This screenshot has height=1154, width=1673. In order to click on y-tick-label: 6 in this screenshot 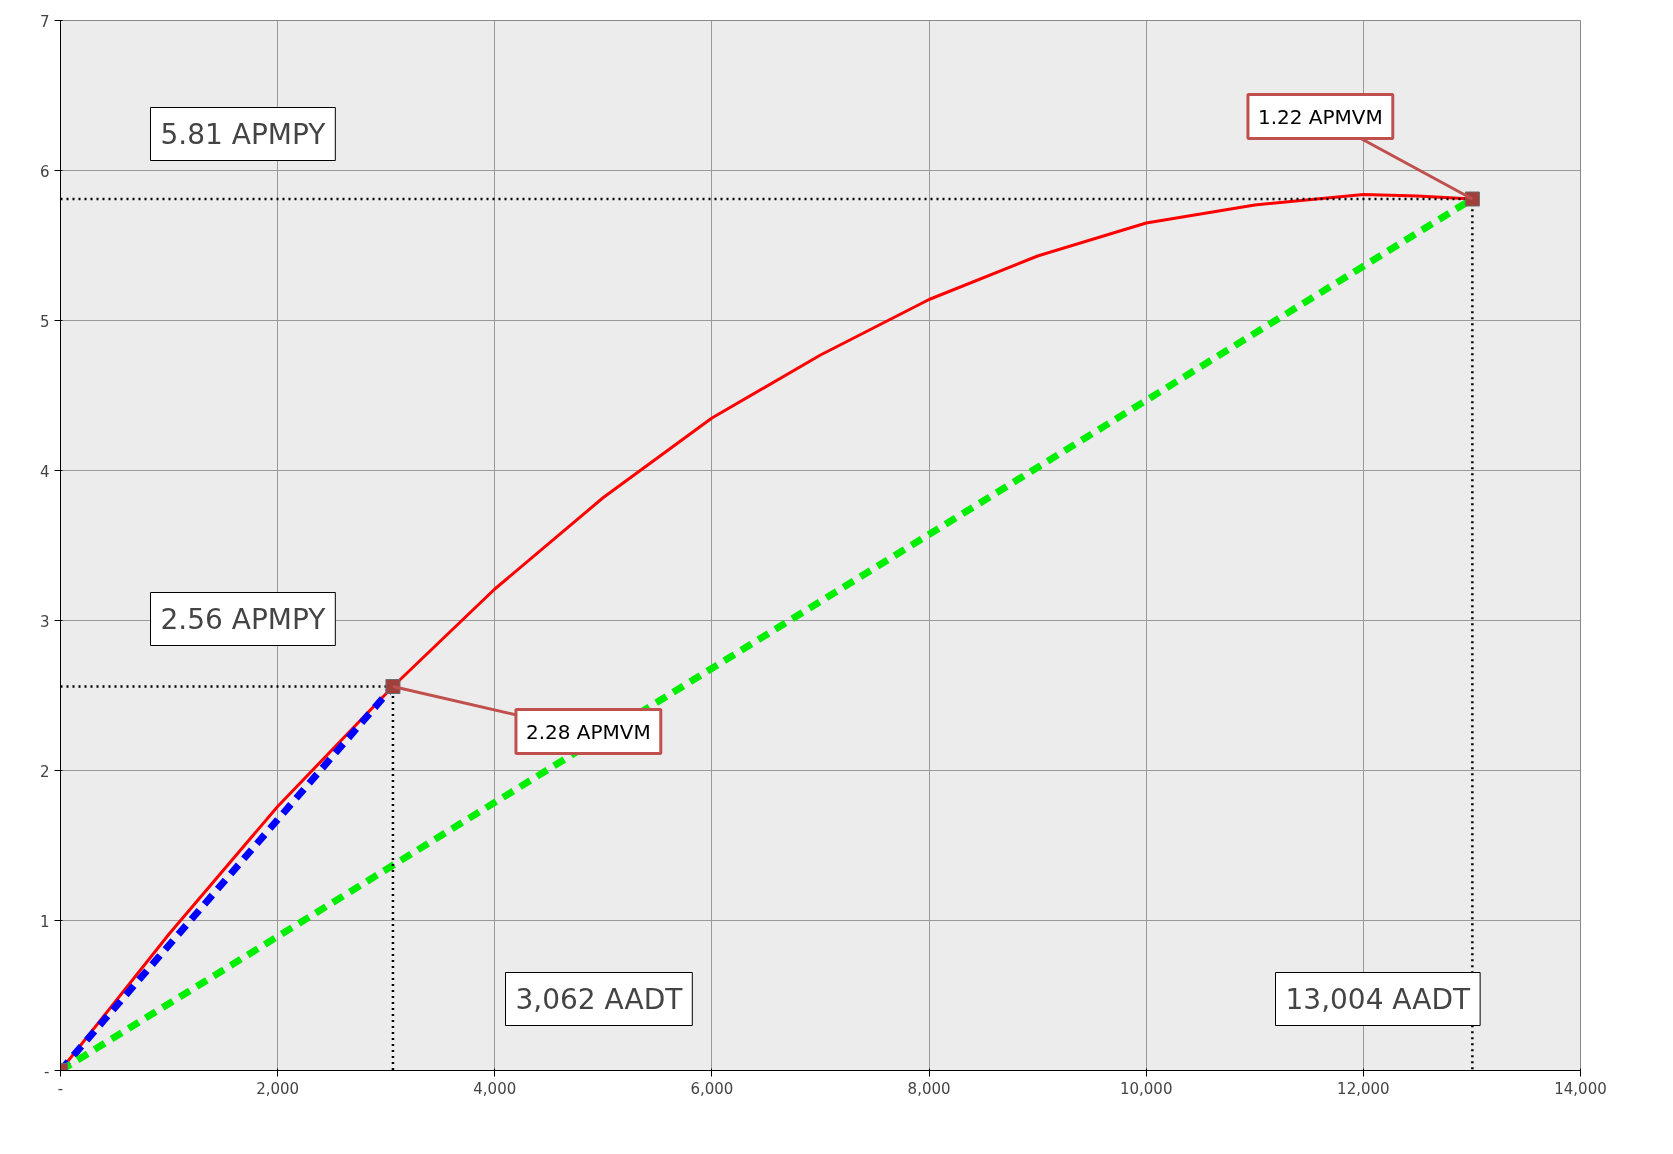, I will do `click(44, 171)`.